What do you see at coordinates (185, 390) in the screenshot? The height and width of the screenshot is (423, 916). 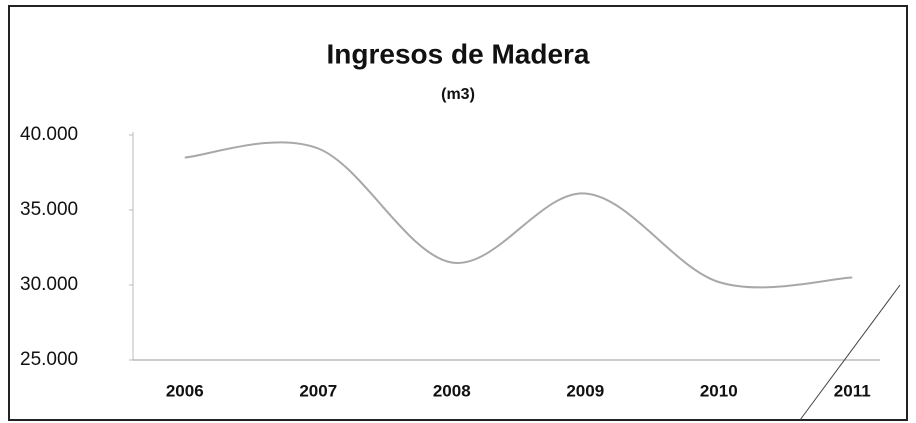 I see `x-tick-label: 2006` at bounding box center [185, 390].